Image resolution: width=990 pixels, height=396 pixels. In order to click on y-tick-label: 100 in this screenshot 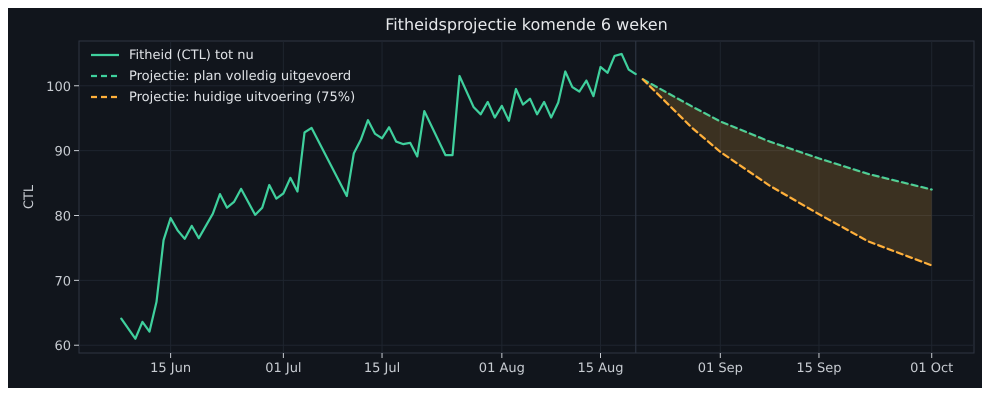, I will do `click(58, 87)`.